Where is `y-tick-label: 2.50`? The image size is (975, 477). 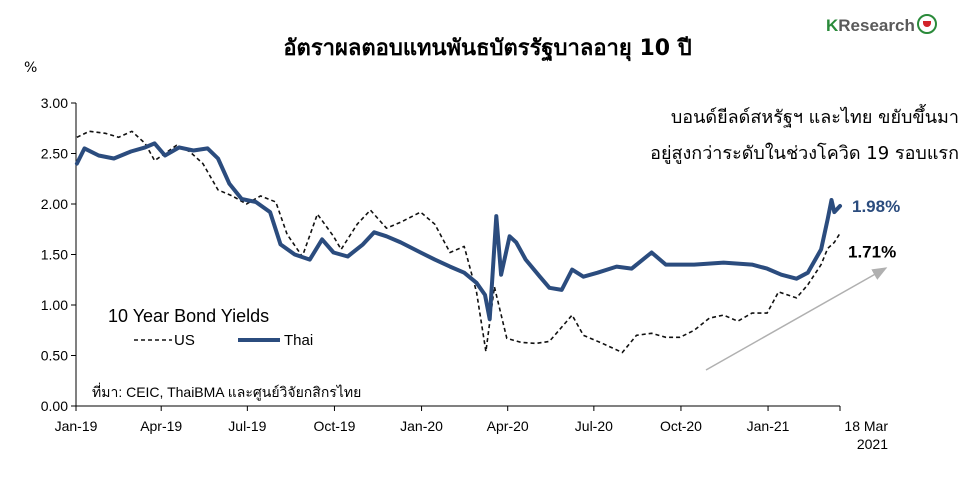
y-tick-label: 2.50 is located at coordinates (54, 154).